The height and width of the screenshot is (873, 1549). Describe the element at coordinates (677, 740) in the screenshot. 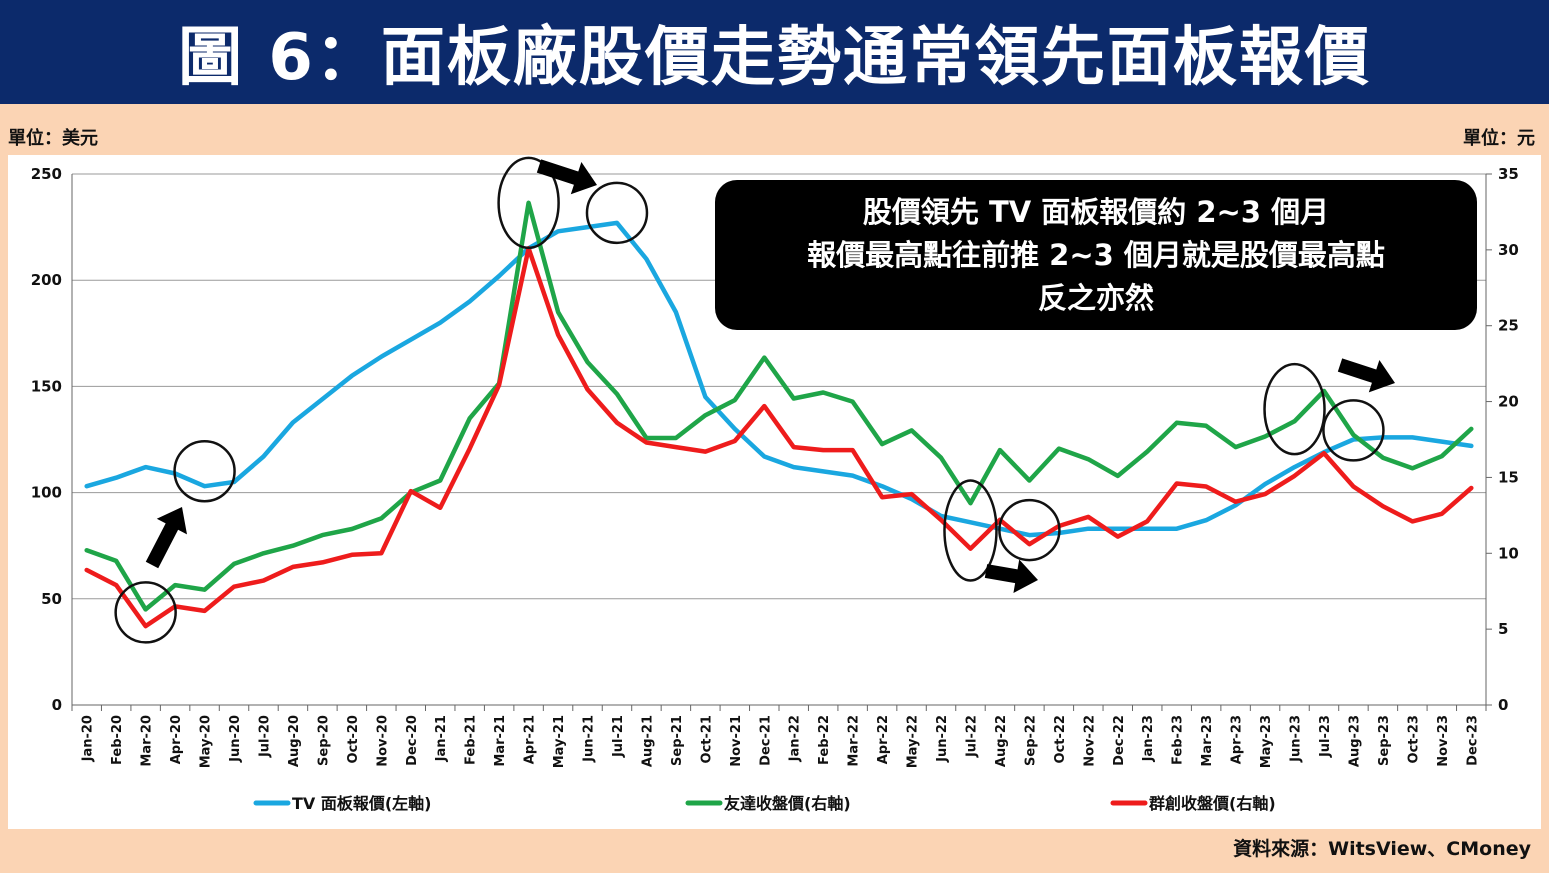

I see `x-axis-tick-label: Sep-21` at that location.